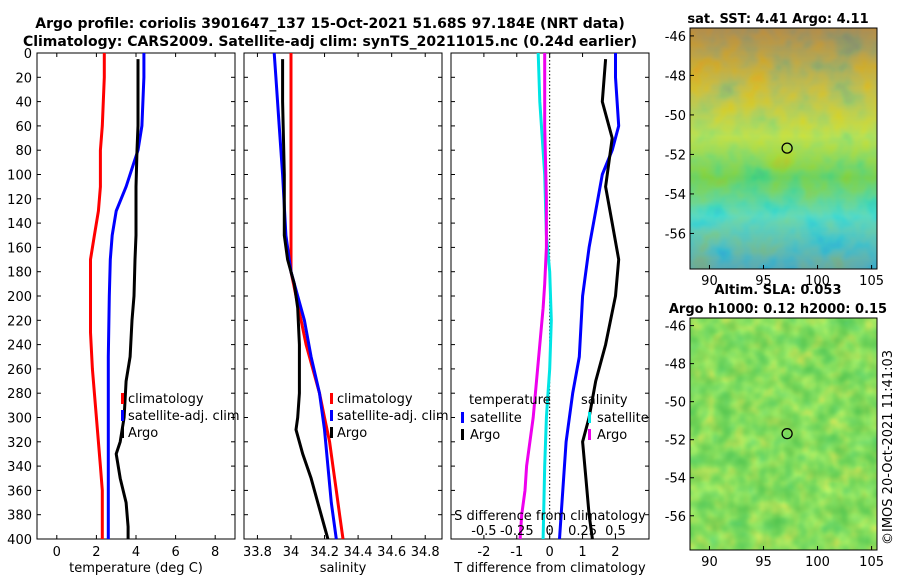  Describe the element at coordinates (615, 552) in the screenshot. I see `difference-xtick-label: 2` at that location.